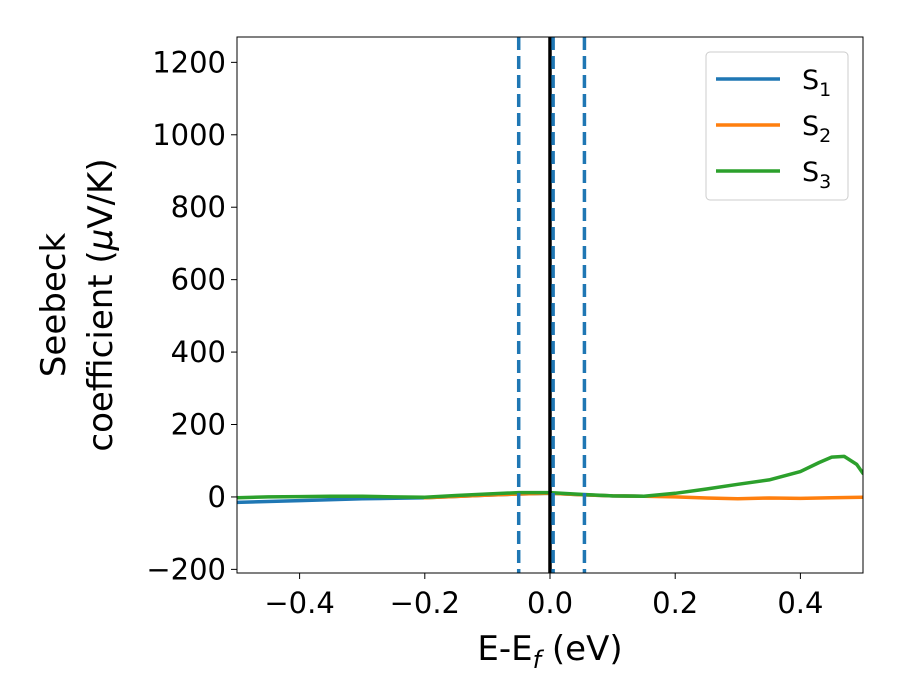  I want to click on y-axis-label-prefix: coefficient (, so click(101, 350).